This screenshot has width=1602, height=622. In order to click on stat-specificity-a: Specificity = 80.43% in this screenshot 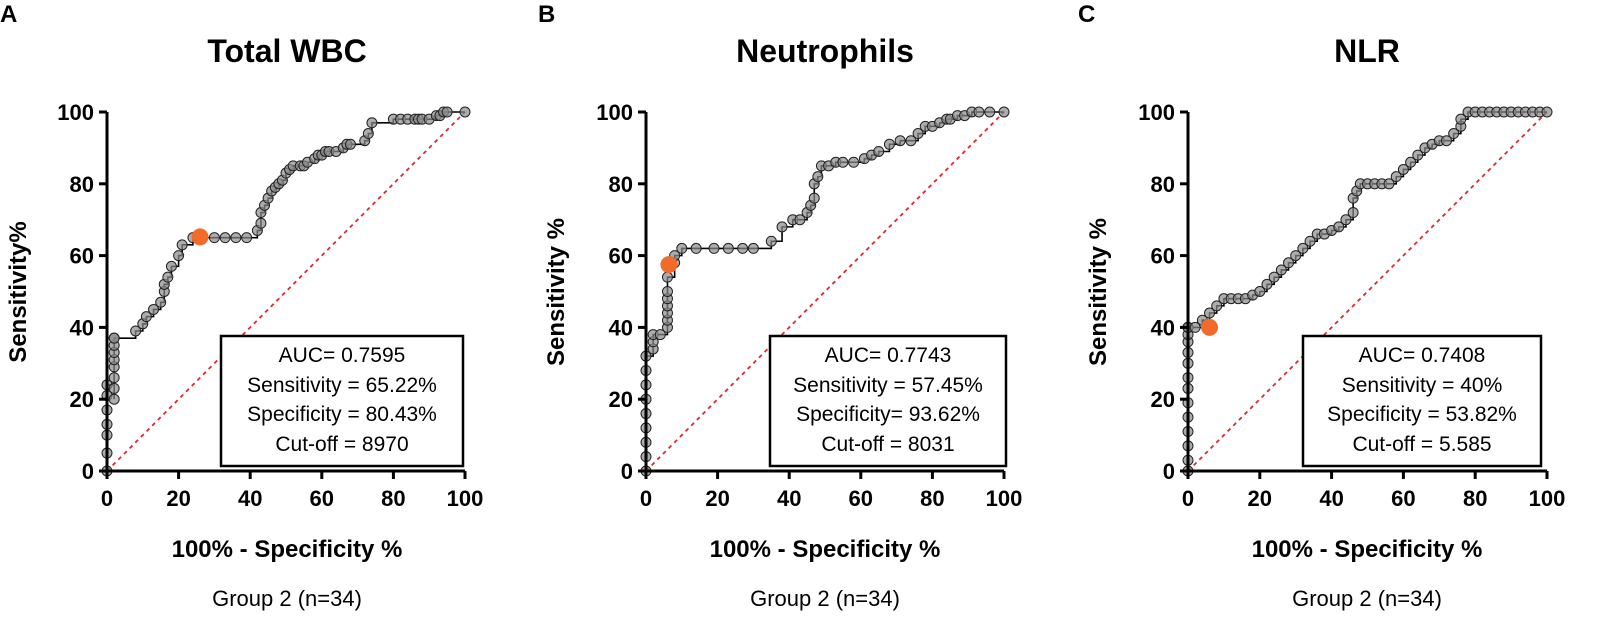, I will do `click(342, 414)`.